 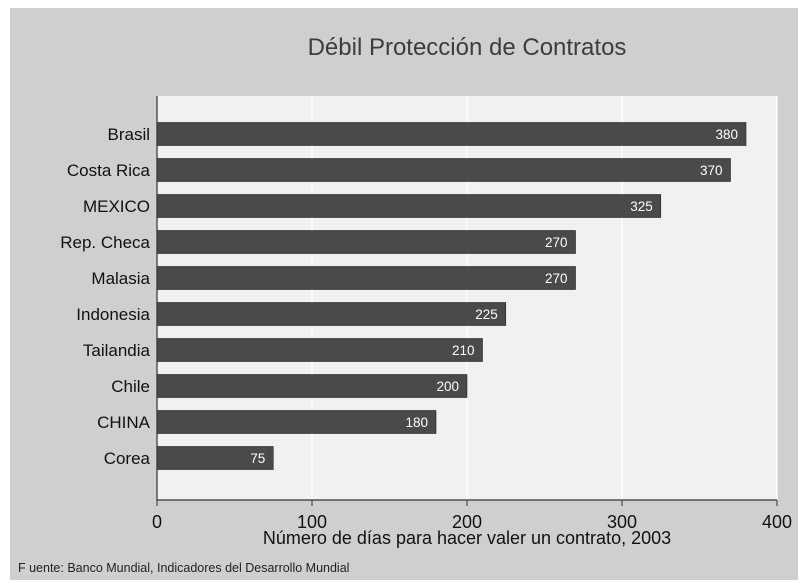 What do you see at coordinates (124, 422) in the screenshot?
I see `category-label: CHINA` at bounding box center [124, 422].